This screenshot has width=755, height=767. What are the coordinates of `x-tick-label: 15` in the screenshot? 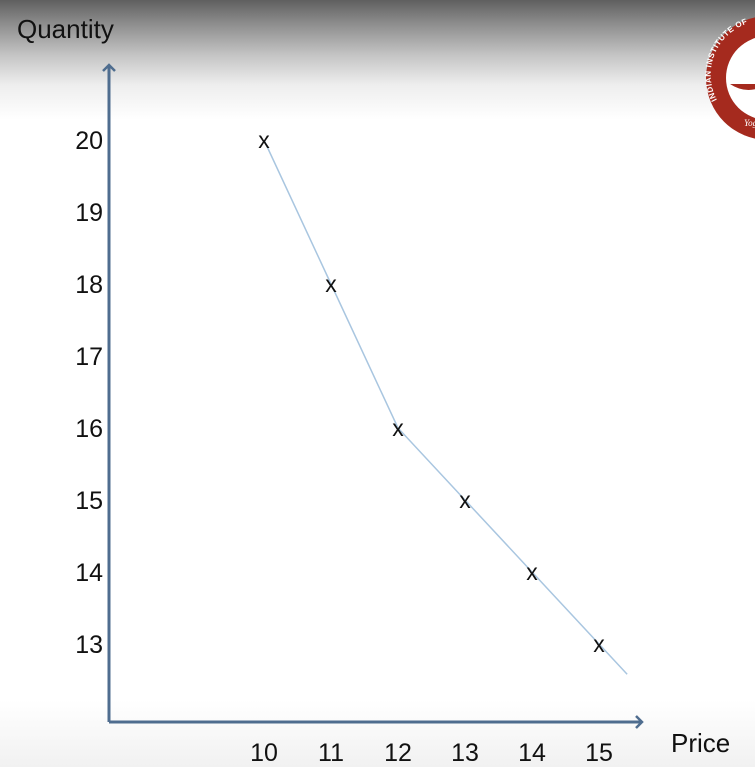 It's located at (599, 753).